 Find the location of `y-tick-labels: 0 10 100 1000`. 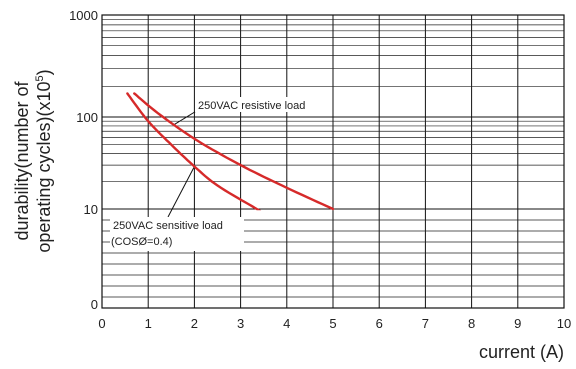

y-tick-labels: 0 10 100 1000 is located at coordinates (83, 160).